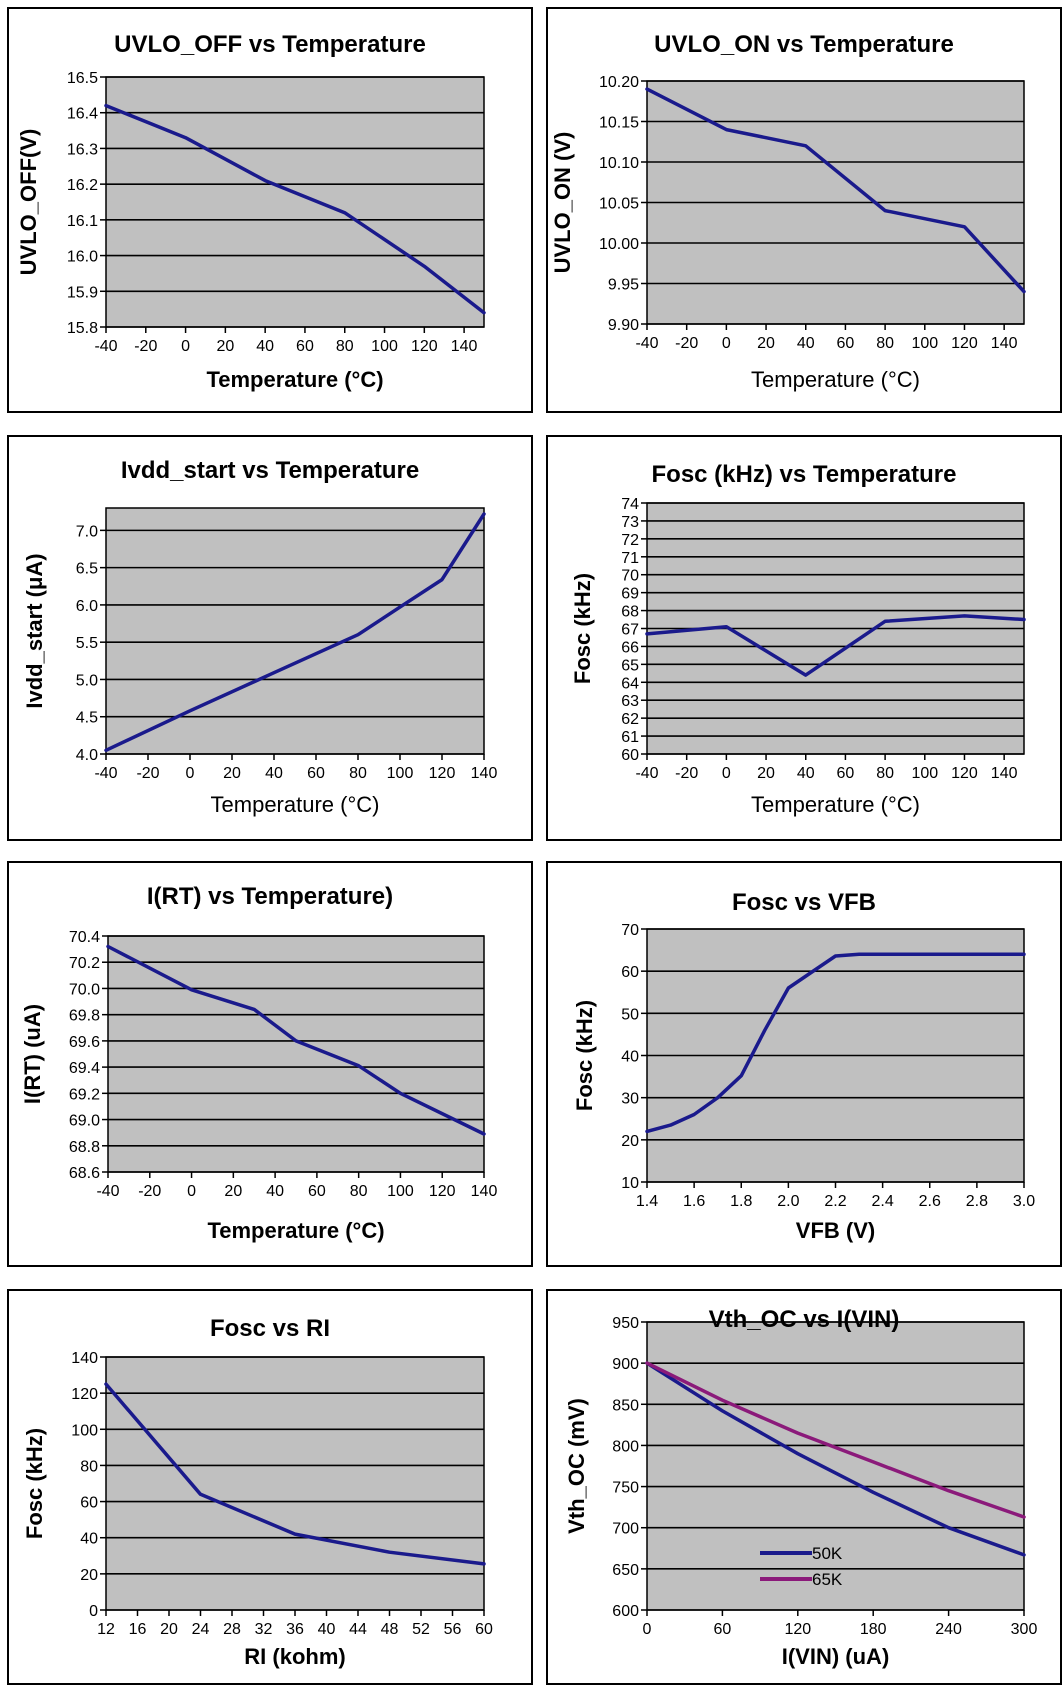 This screenshot has width=1062, height=1686. I want to click on y-tick-label: 69.4, so click(84, 1068).